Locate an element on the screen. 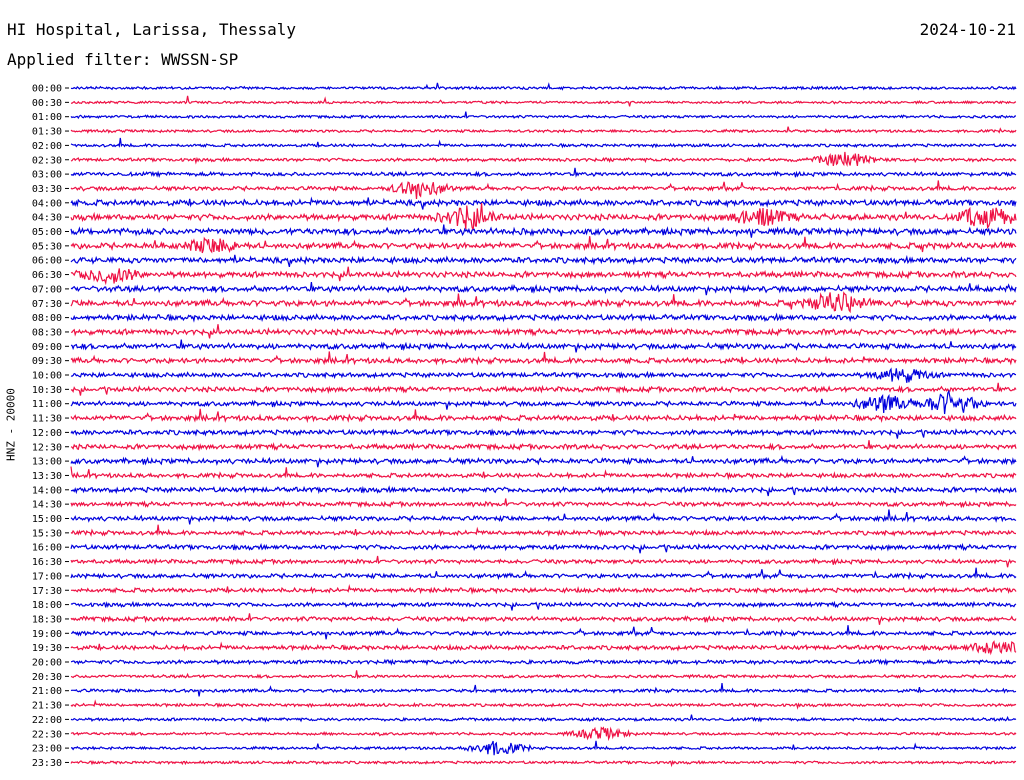  row-time-label: 11:00 is located at coordinates (47, 404).